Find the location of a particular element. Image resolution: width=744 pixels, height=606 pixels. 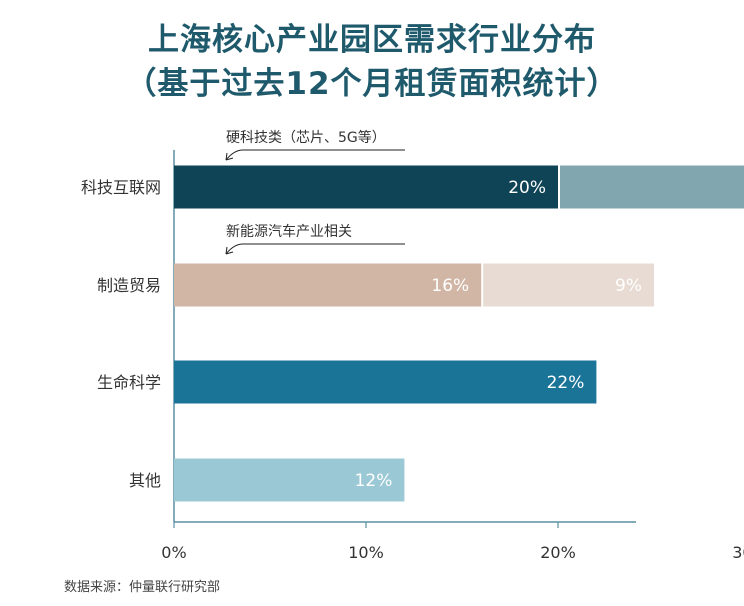

category-label: 制造贸易 is located at coordinates (129, 285).